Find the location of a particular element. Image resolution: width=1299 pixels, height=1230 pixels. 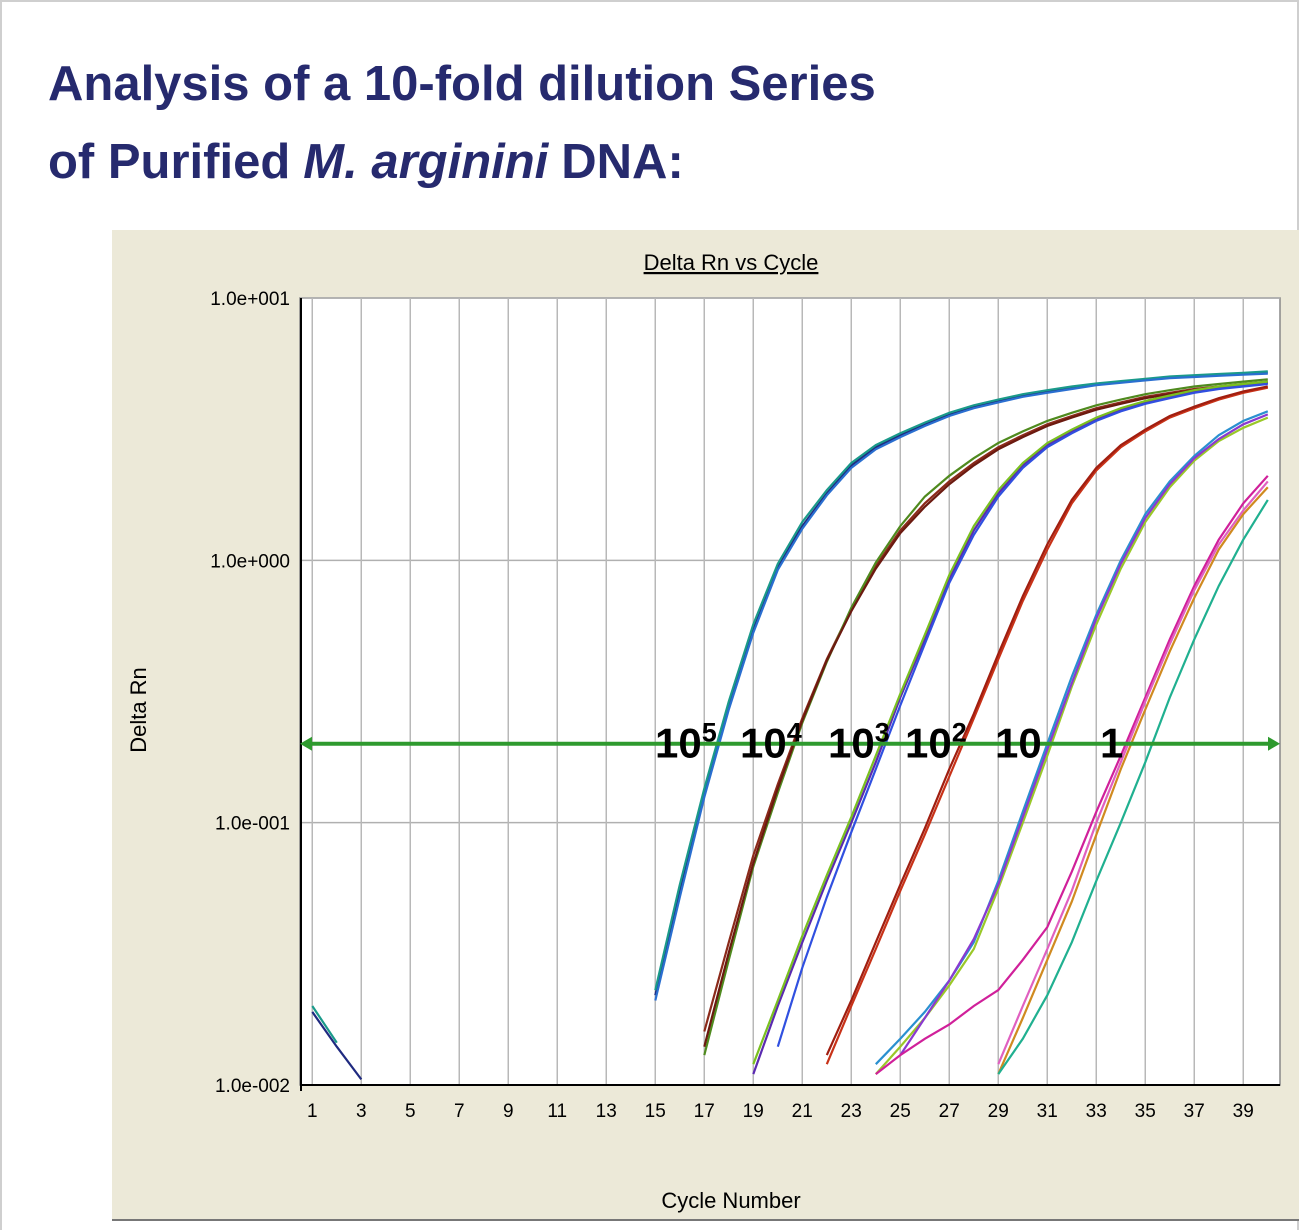

x-tick-label: 27 is located at coordinates (949, 1111).